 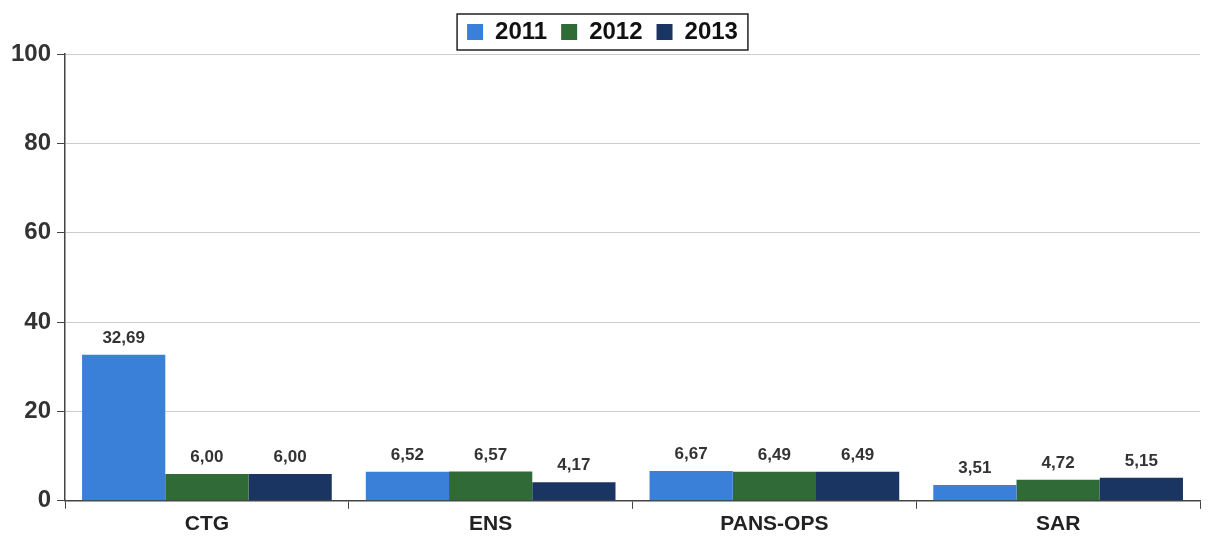 I want to click on data-label: 4,17, so click(x=574, y=465).